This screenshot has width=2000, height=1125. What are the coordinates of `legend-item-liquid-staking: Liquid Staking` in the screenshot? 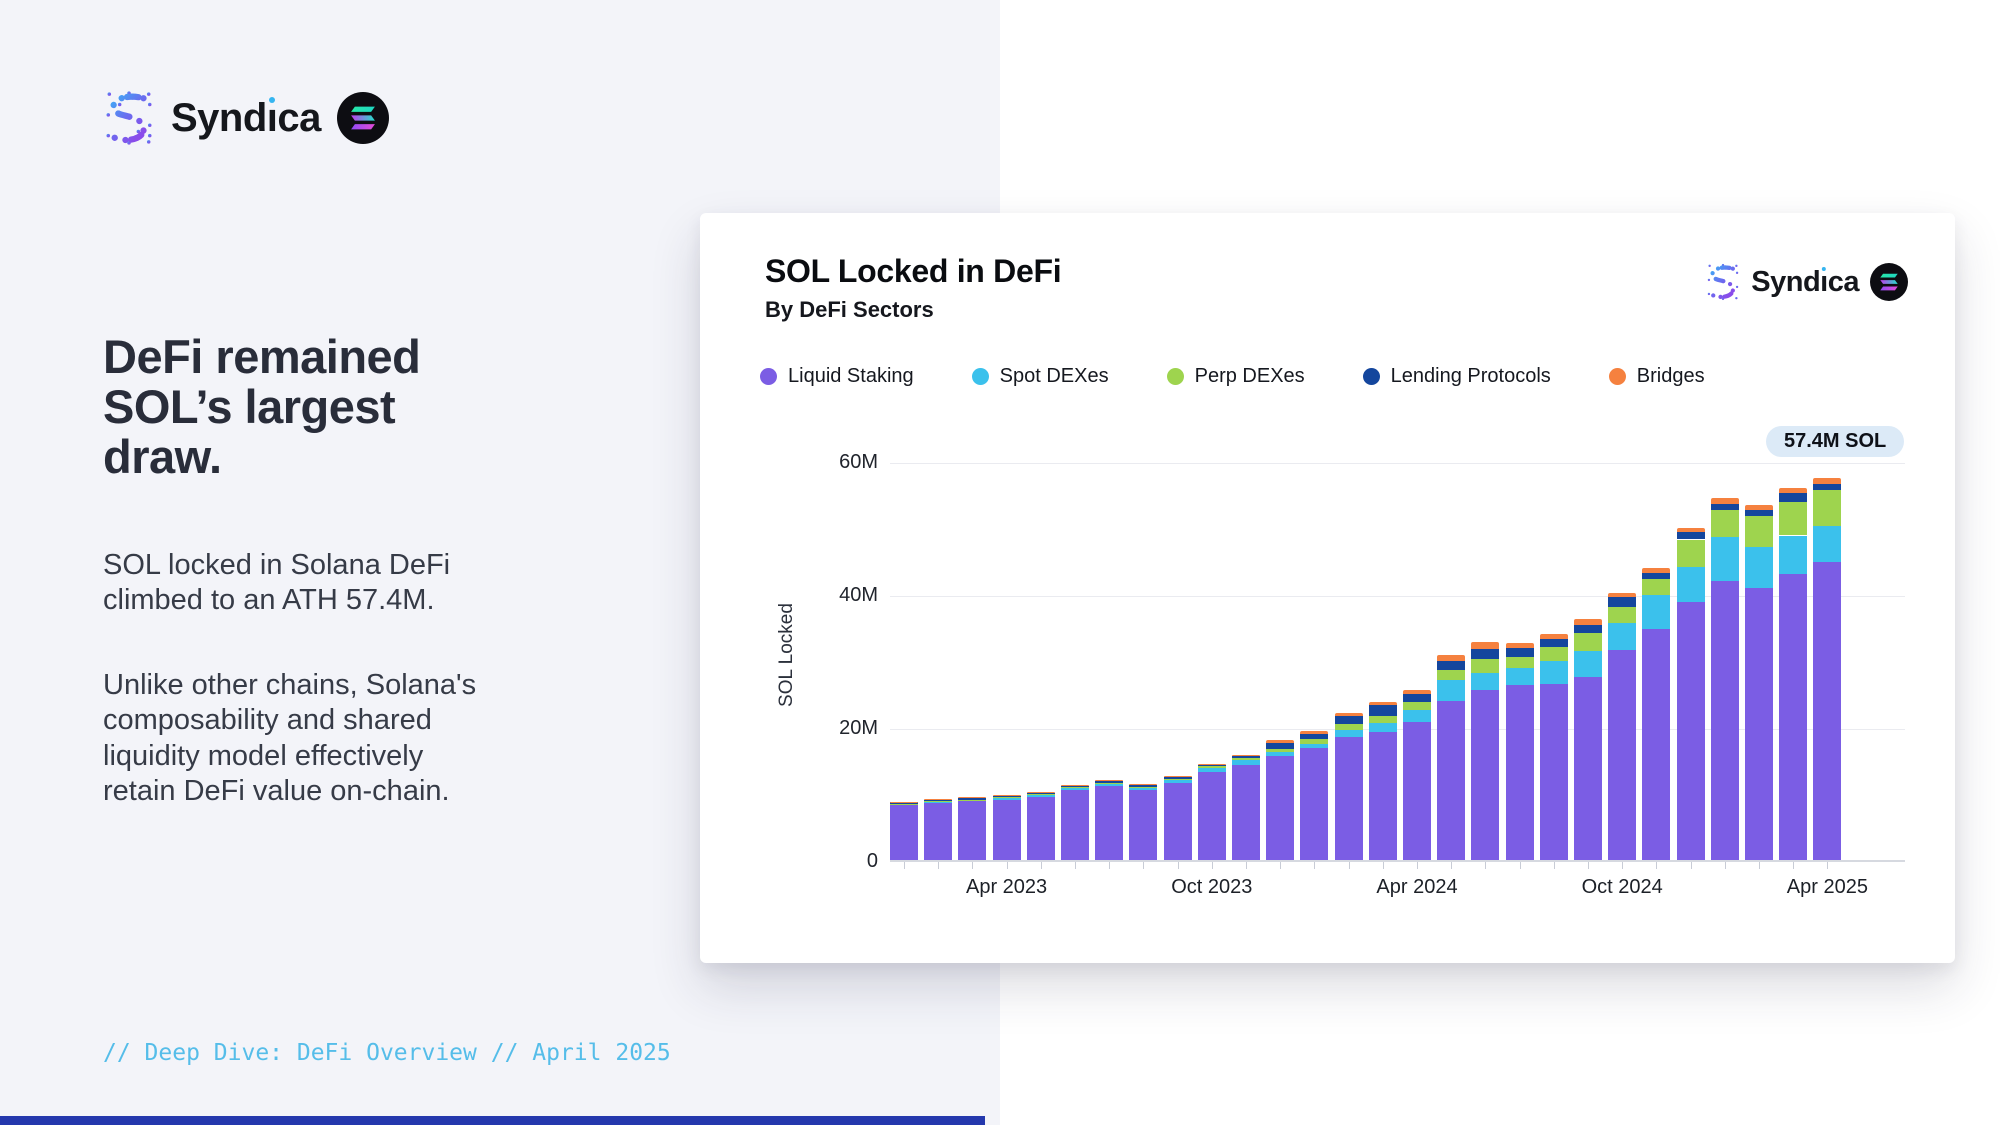 It's located at (837, 376).